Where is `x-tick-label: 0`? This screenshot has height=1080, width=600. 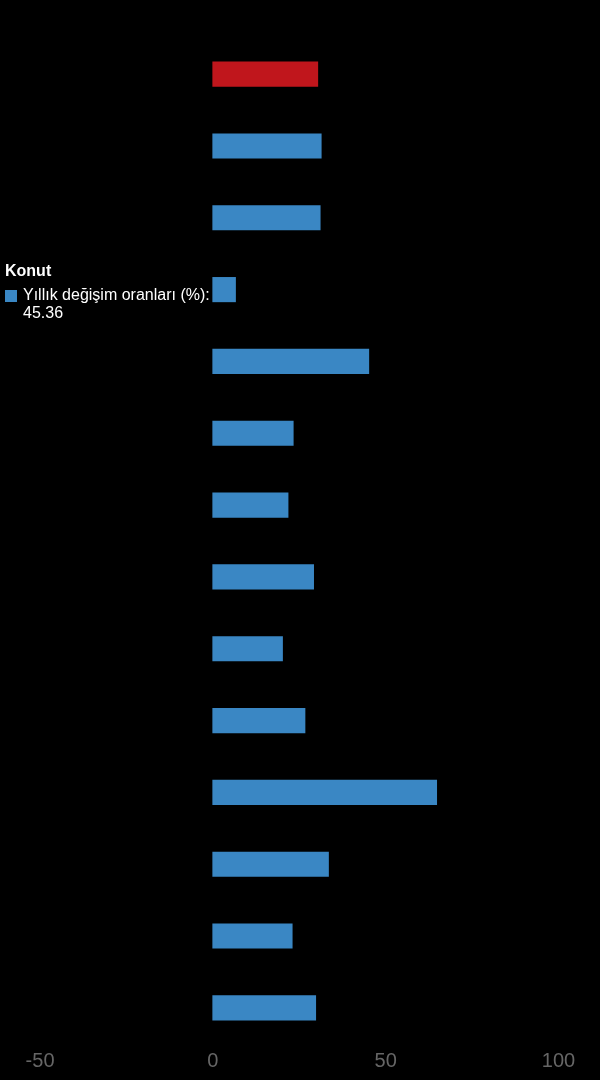
x-tick-label: 0 is located at coordinates (213, 1059).